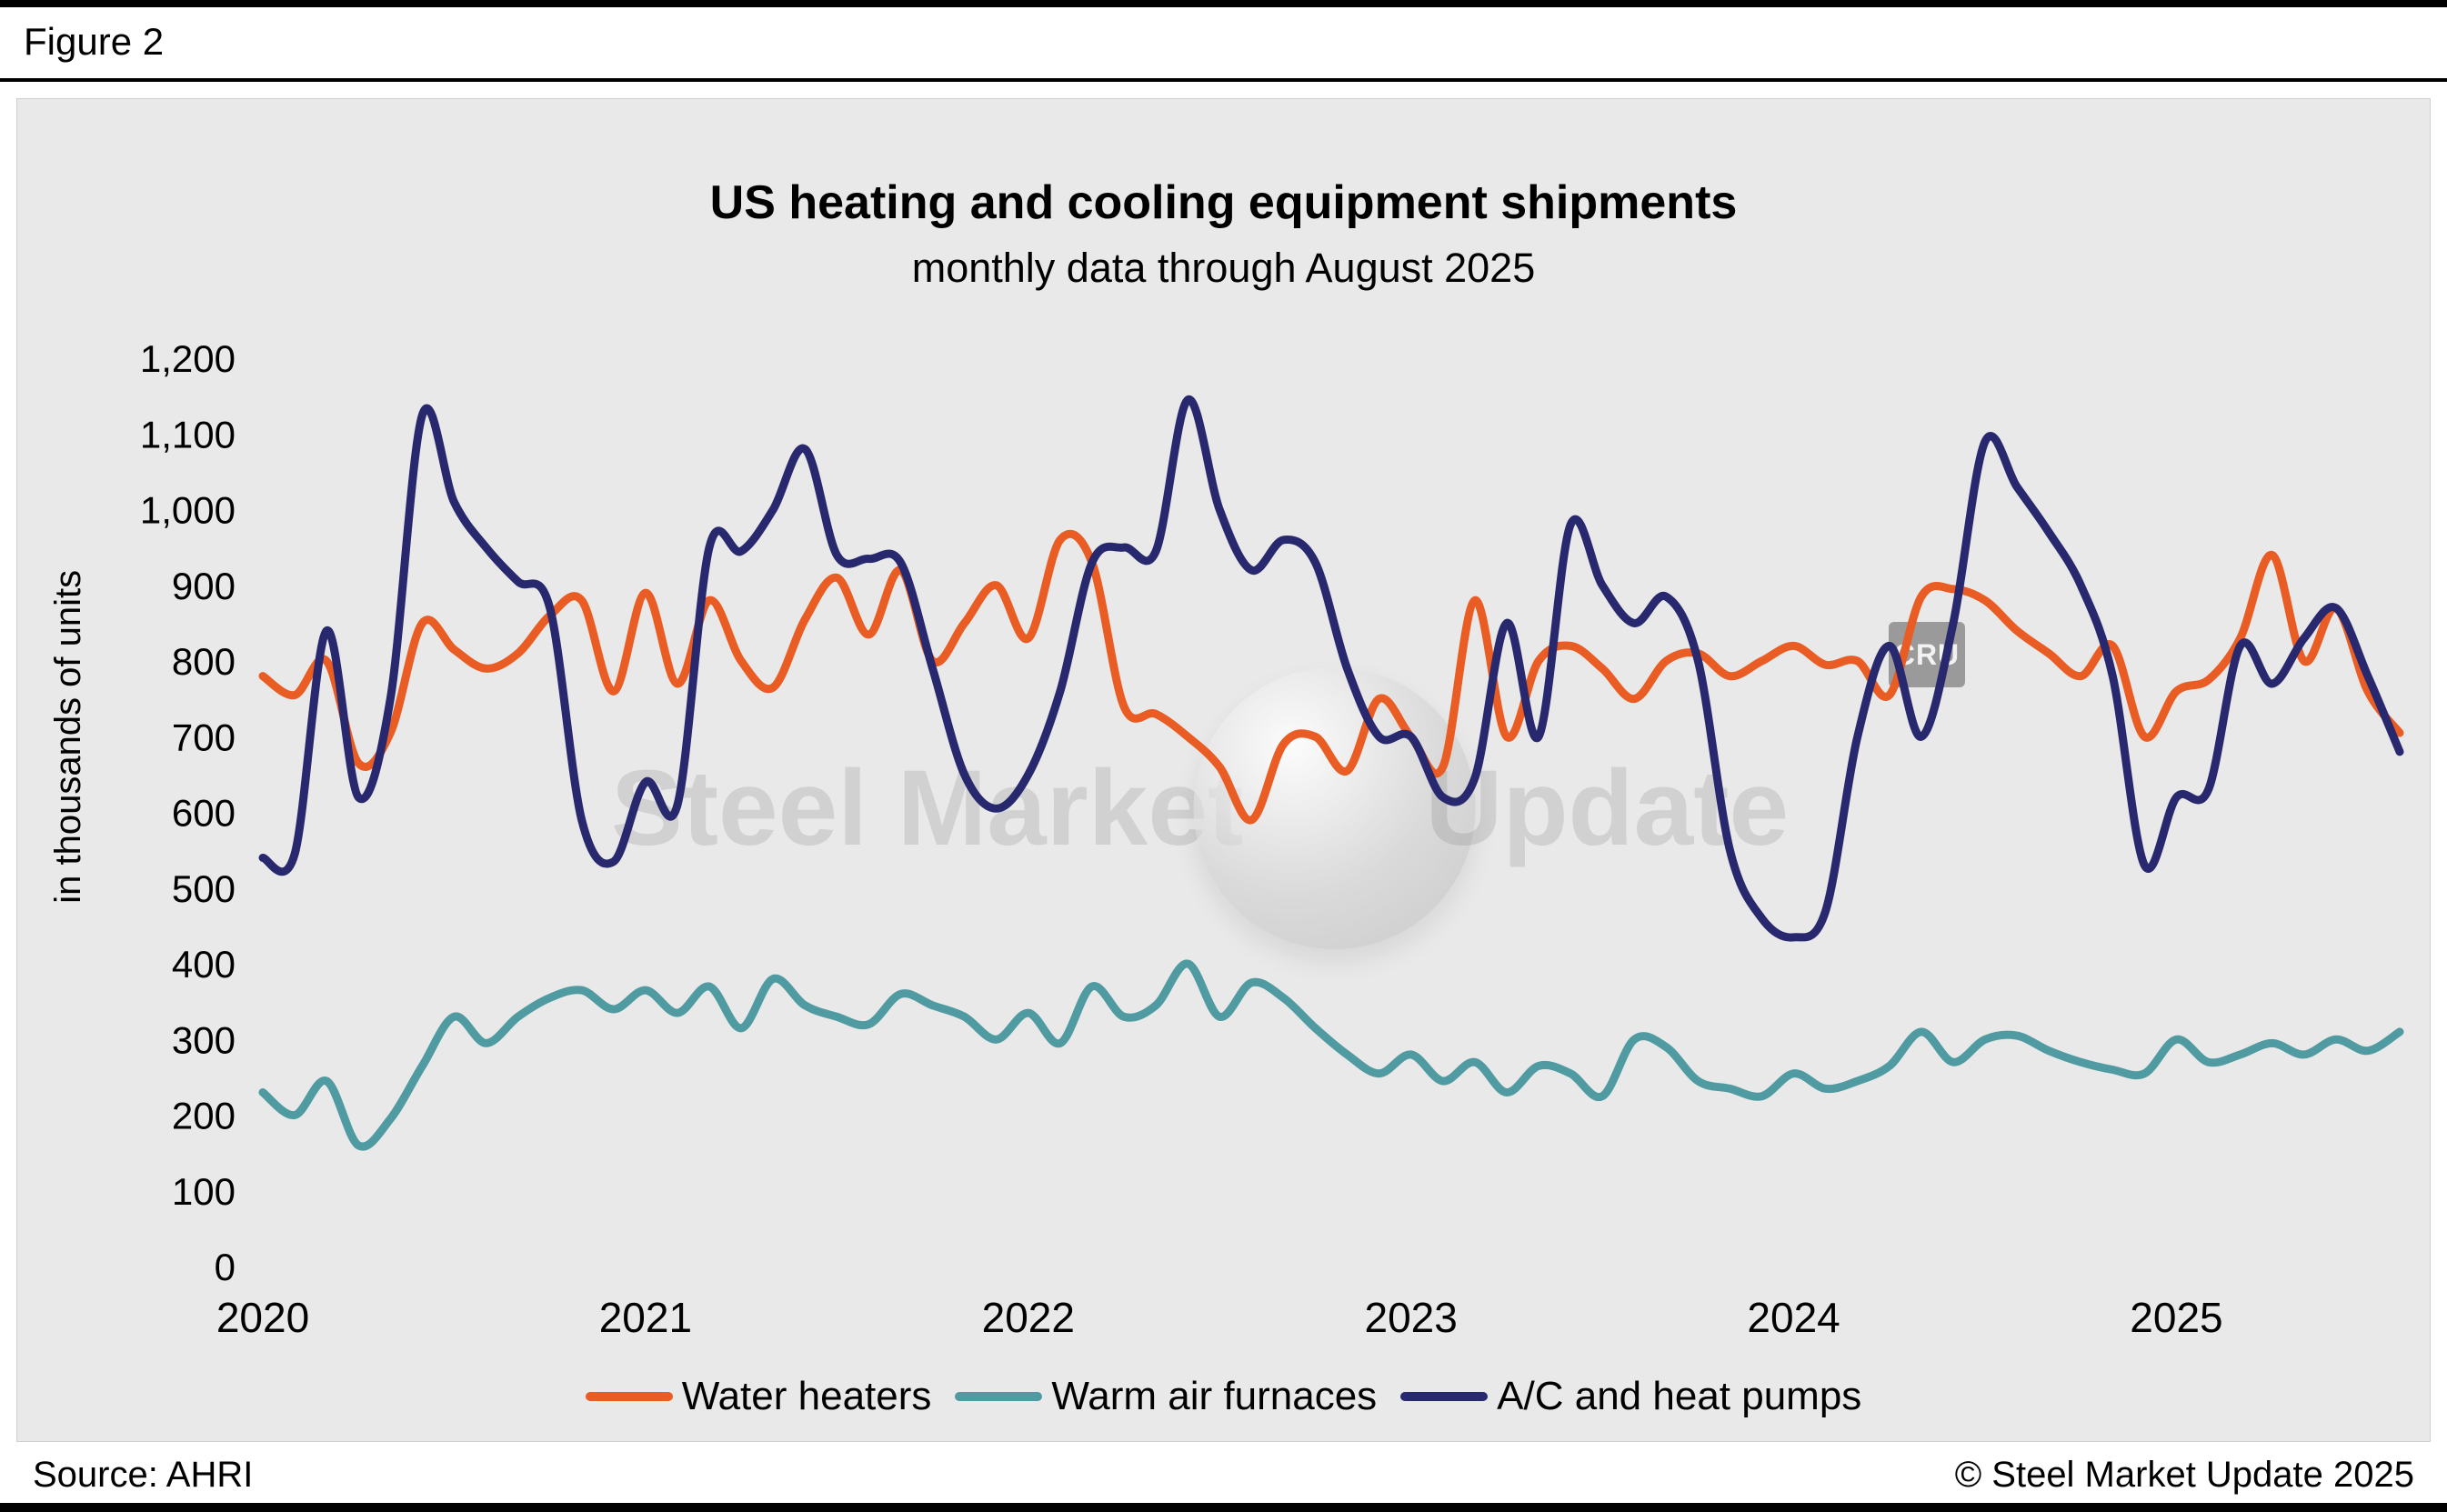  What do you see at coordinates (188, 434) in the screenshot?
I see `y-tick-label: 1,100` at bounding box center [188, 434].